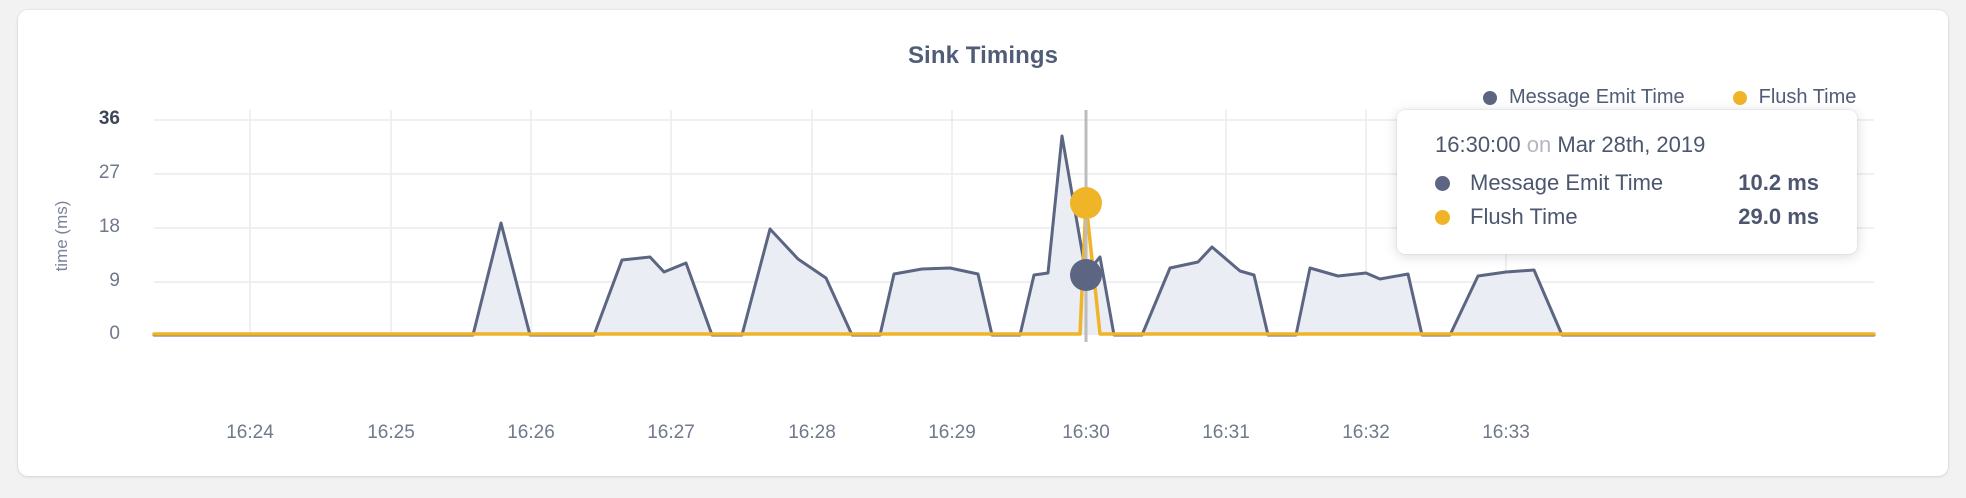  Describe the element at coordinates (1631, 144) in the screenshot. I see `tooltip-date: Mar 28th, 2019` at that location.